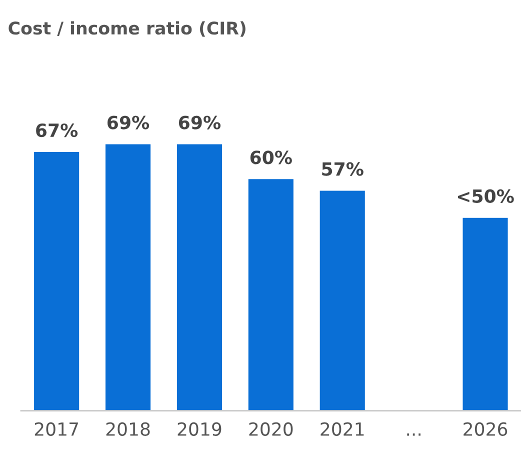 Image resolution: width=521 pixels, height=456 pixels. I want to click on x-tick-label: 2020, so click(271, 429).